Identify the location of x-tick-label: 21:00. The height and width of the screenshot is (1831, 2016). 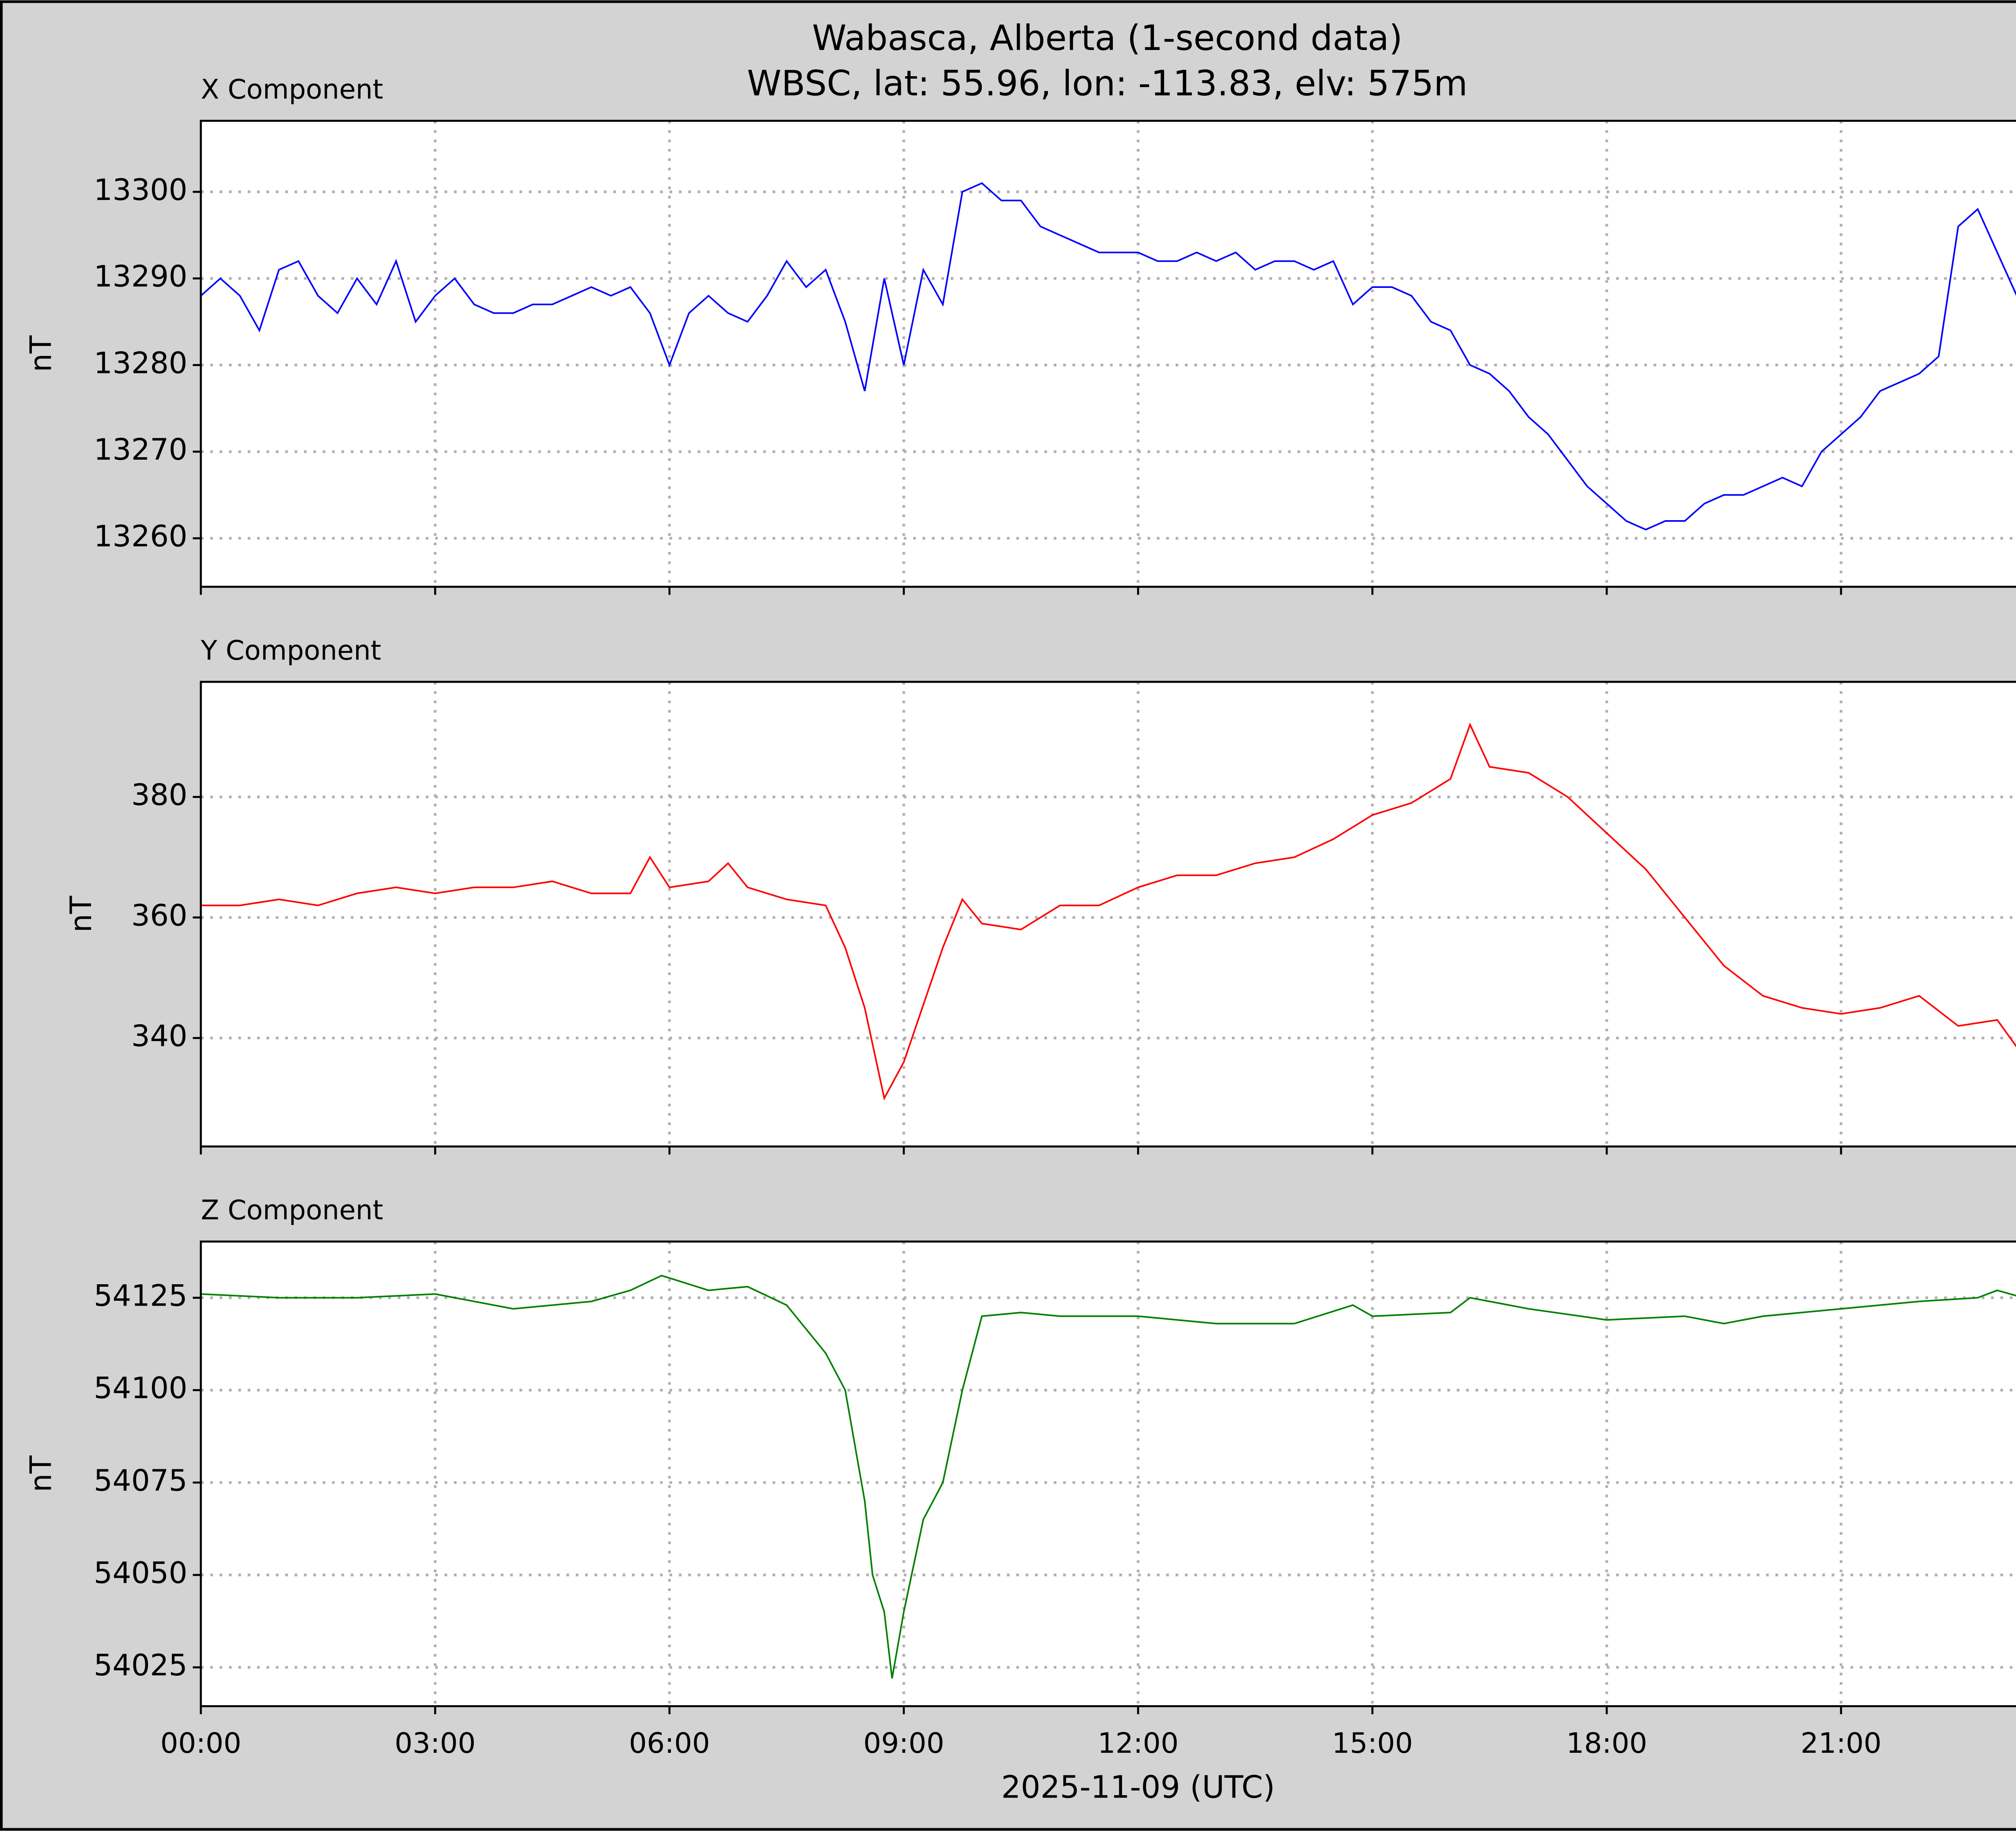
(1842, 1743).